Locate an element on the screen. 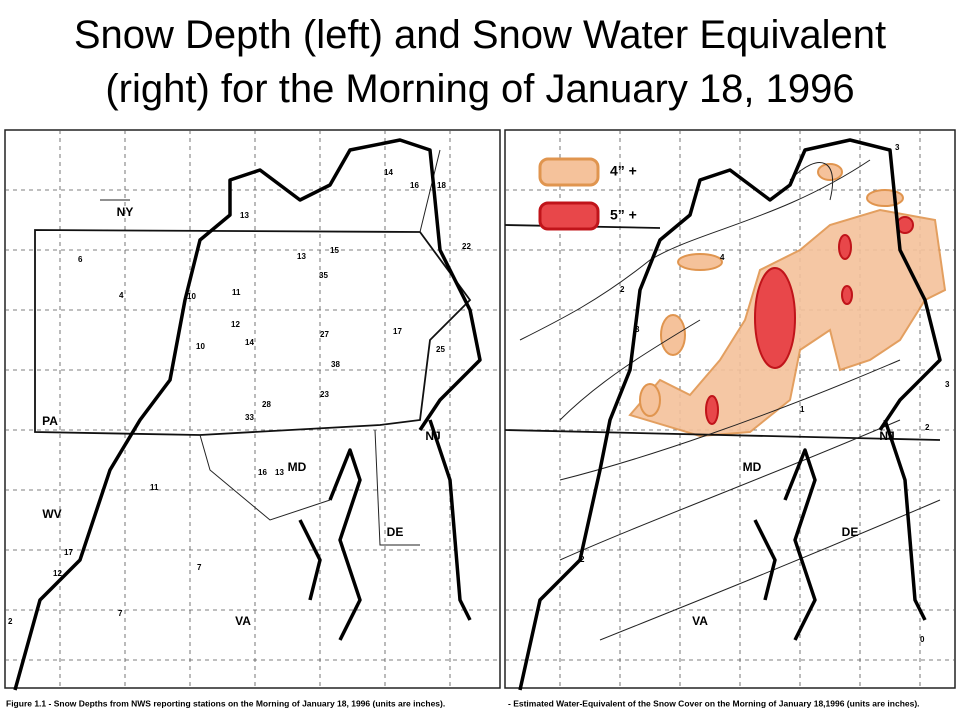 The width and height of the screenshot is (960, 720). contour-label: 4 is located at coordinates (722, 257).